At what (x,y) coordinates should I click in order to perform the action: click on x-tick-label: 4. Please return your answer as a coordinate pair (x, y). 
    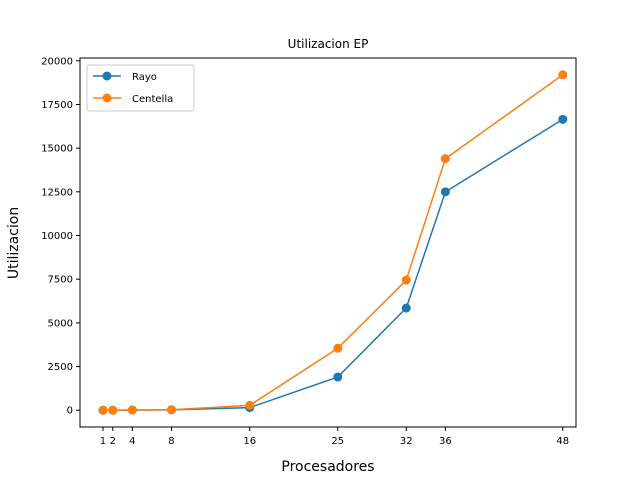
    Looking at the image, I should click on (132, 441).